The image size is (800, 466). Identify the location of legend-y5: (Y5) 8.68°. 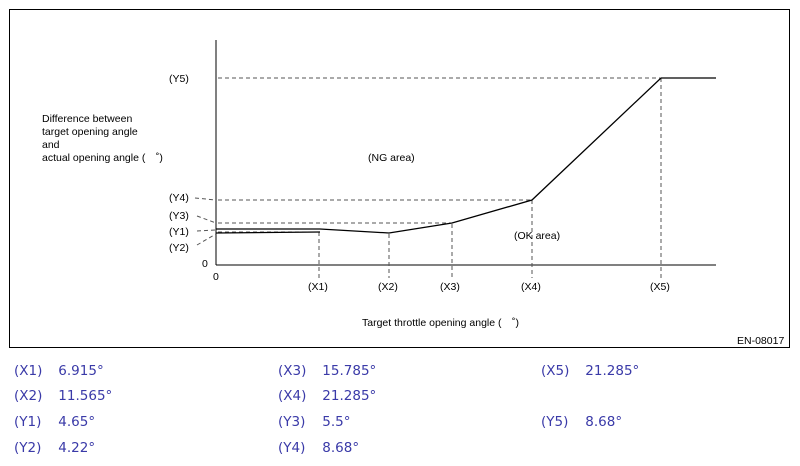
(581, 422).